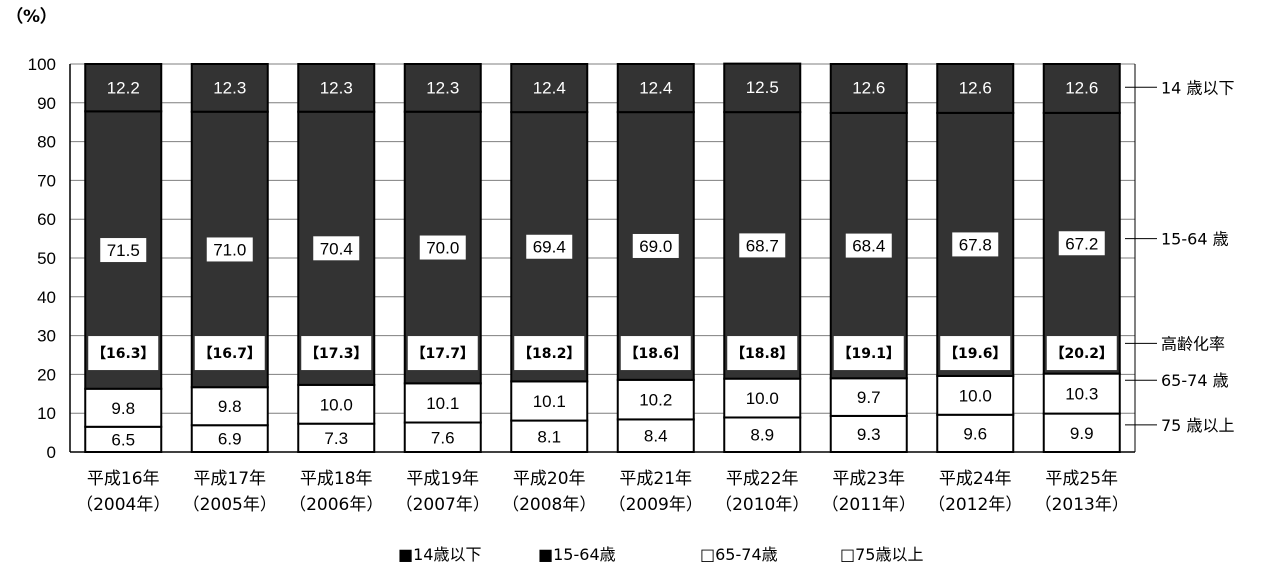 This screenshot has width=1261, height=576. What do you see at coordinates (661, 554) in the screenshot?
I see `legend: ■14歳以下 ■15-64歳 □65-74歳 □75歳以上` at bounding box center [661, 554].